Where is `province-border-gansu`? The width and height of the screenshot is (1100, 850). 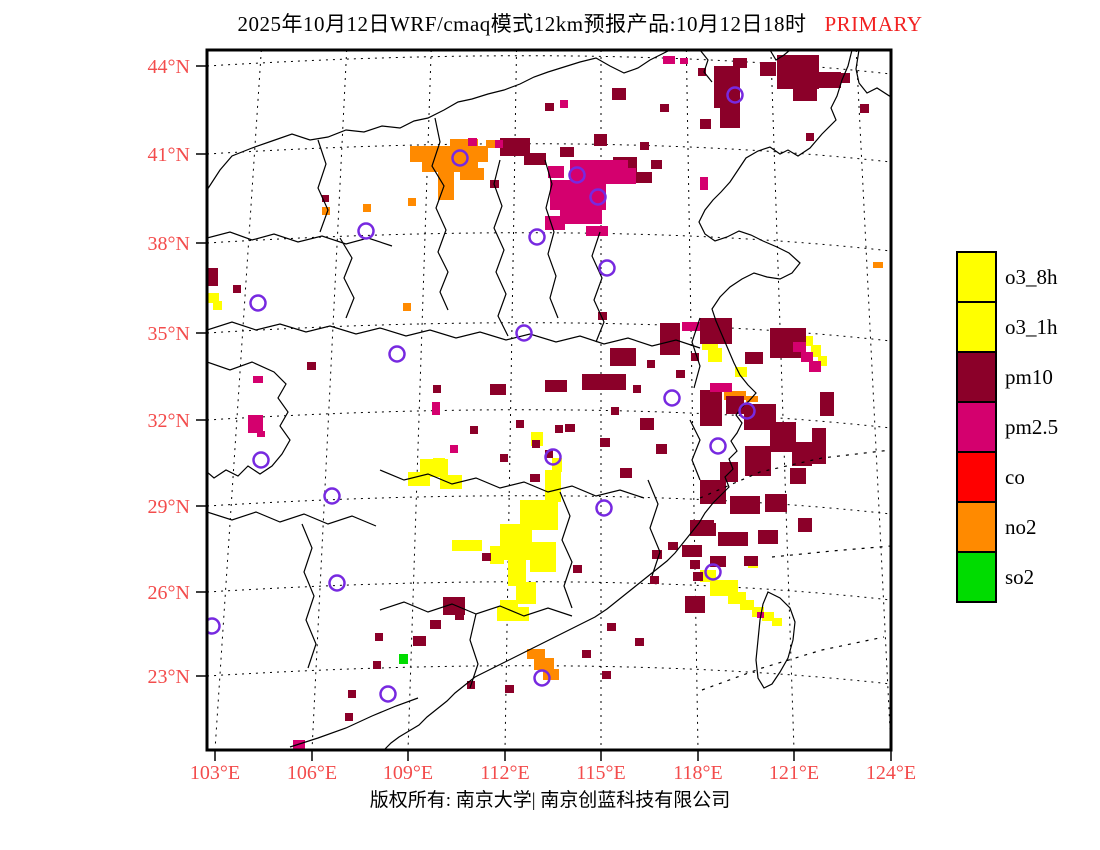 province-border-gansu is located at coordinates (336, 229).